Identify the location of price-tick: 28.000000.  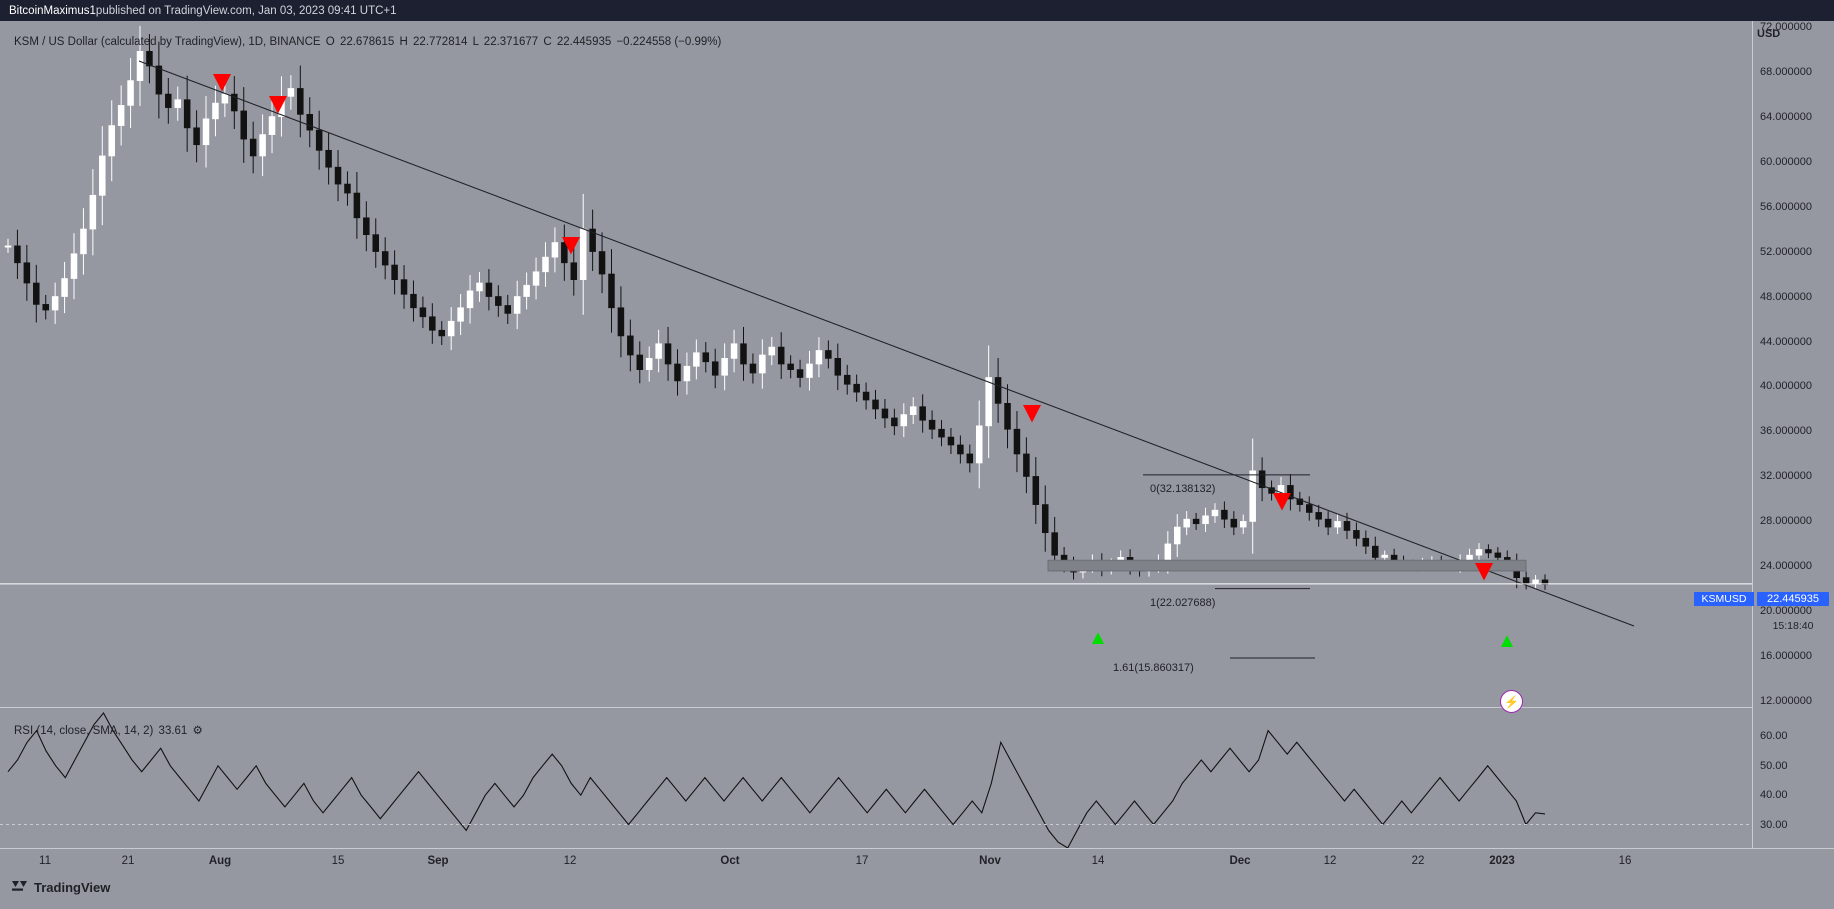
(1786, 521).